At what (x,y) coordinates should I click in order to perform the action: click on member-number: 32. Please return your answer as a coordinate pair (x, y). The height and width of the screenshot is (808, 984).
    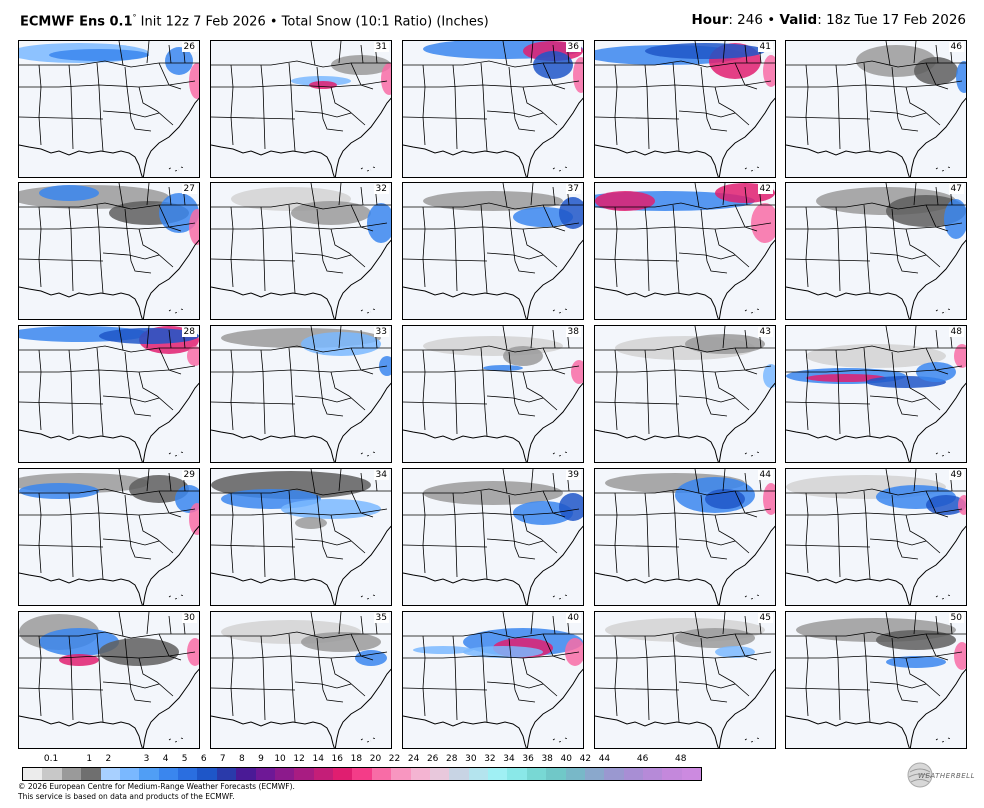
    Looking at the image, I should click on (381, 189).